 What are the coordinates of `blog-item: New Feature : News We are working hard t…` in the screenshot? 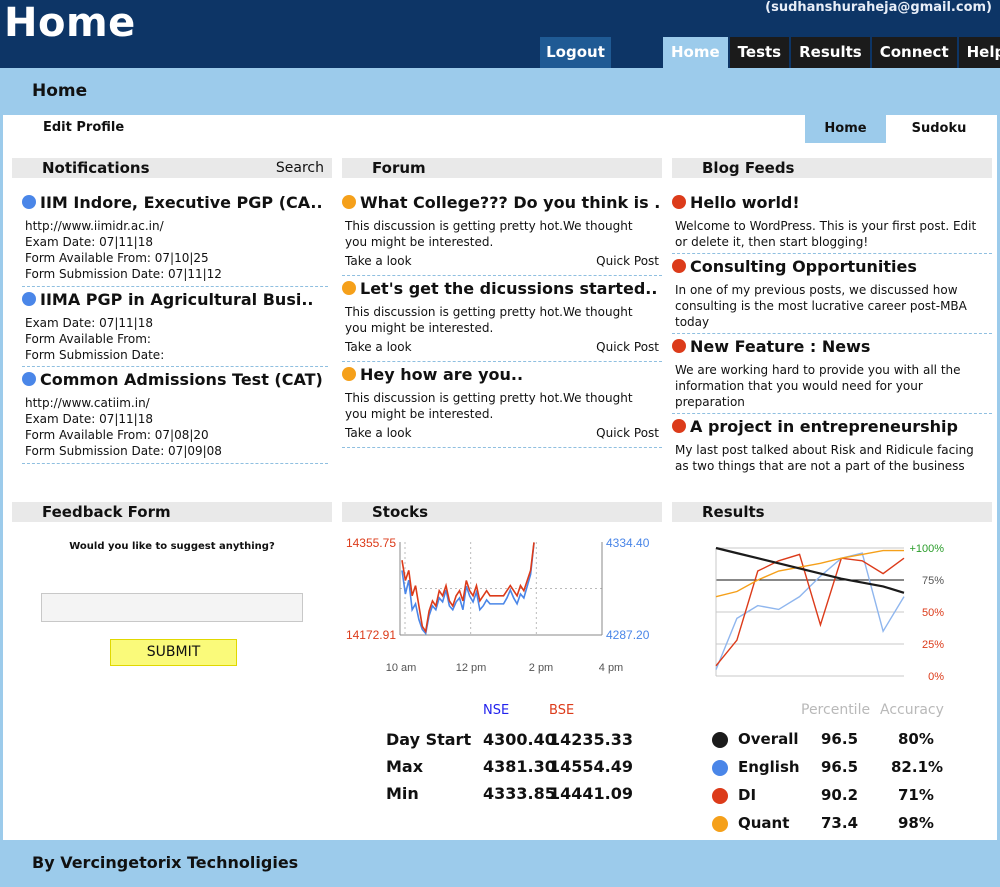 It's located at (832, 375).